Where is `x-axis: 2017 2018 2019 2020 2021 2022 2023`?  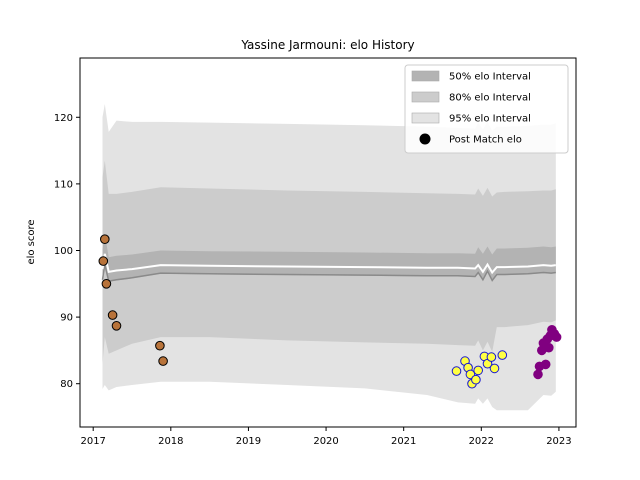 x-axis: 2017 2018 2019 2020 2021 2022 2023 is located at coordinates (326, 437).